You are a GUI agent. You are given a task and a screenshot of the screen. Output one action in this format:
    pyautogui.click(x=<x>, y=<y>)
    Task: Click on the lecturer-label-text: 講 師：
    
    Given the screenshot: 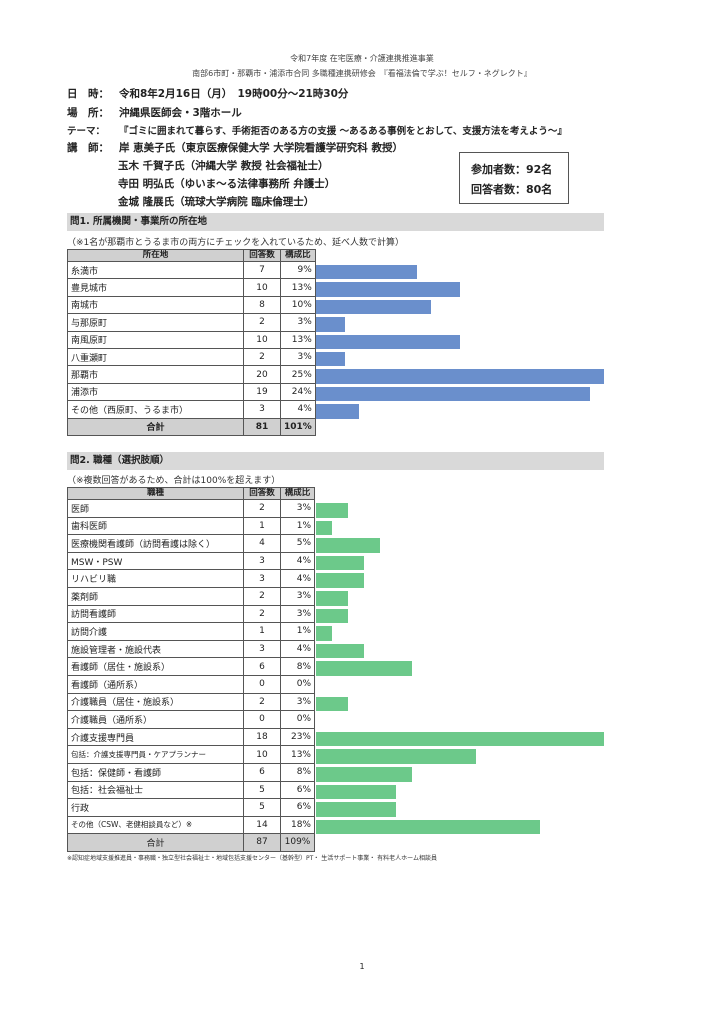 What is the action you would take?
    pyautogui.click(x=88, y=148)
    